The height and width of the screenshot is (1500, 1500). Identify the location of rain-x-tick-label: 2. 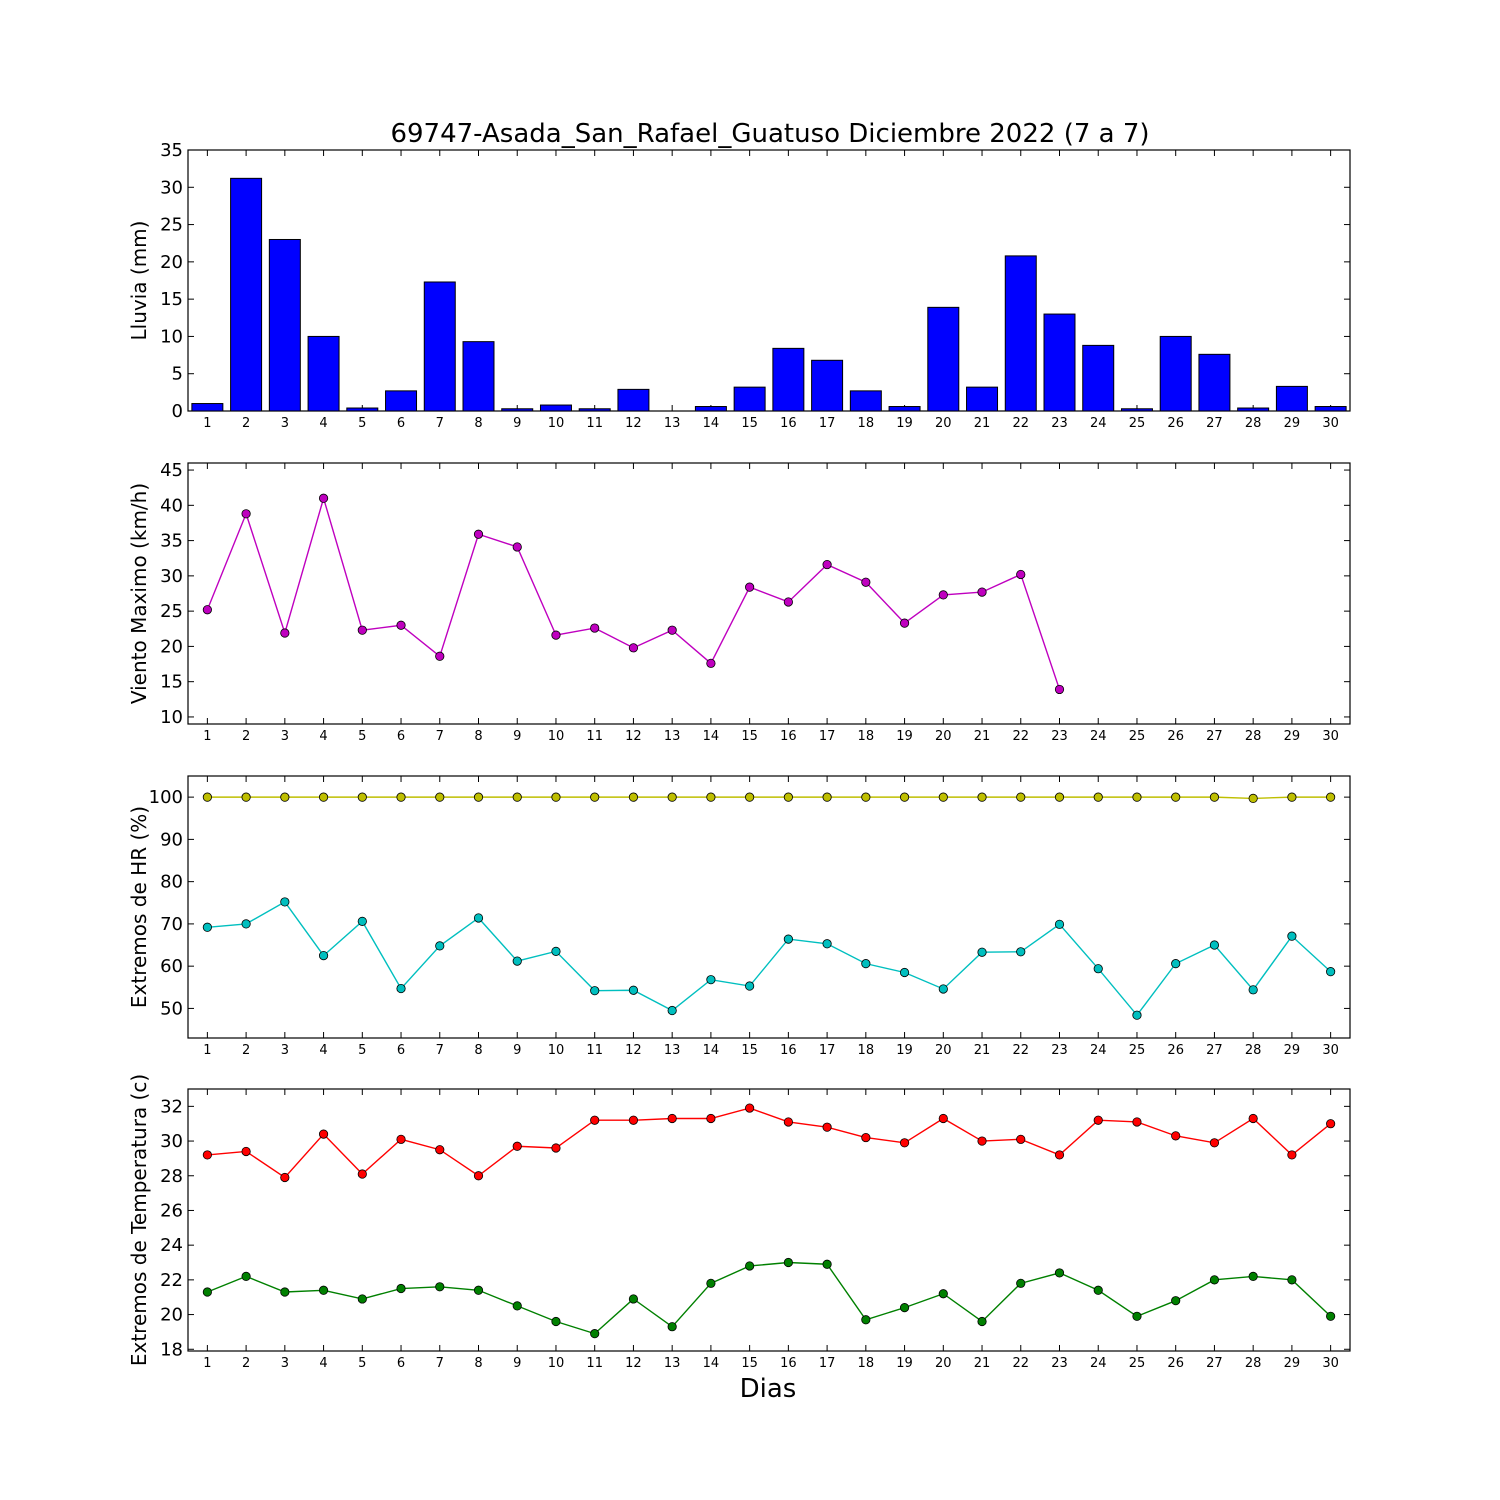
(246, 423).